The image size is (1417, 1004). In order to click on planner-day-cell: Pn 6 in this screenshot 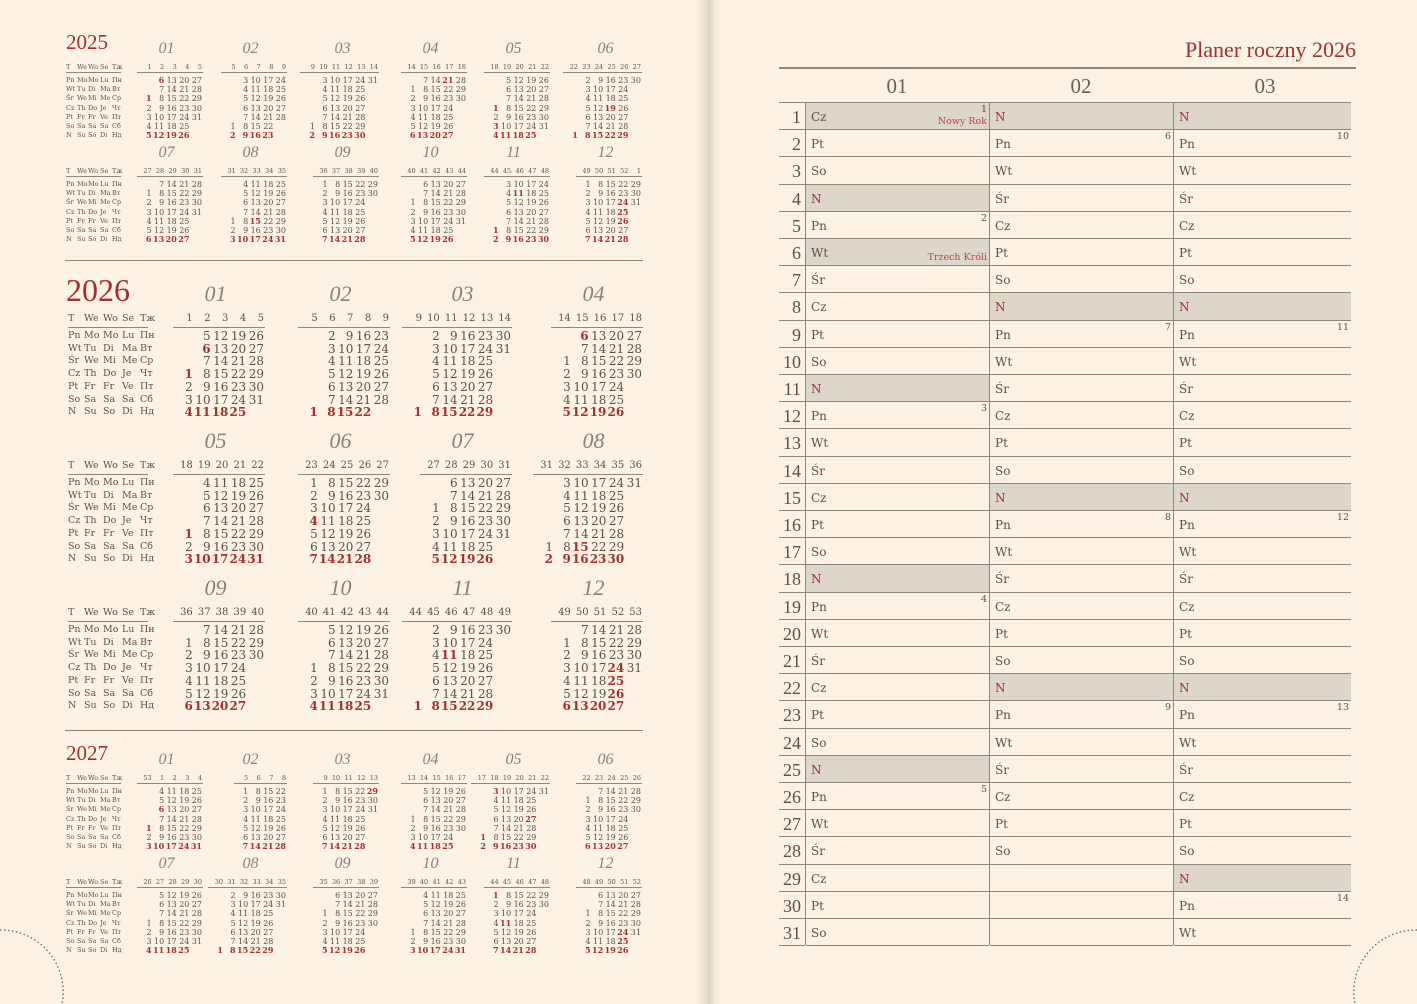, I will do `click(1081, 144)`.